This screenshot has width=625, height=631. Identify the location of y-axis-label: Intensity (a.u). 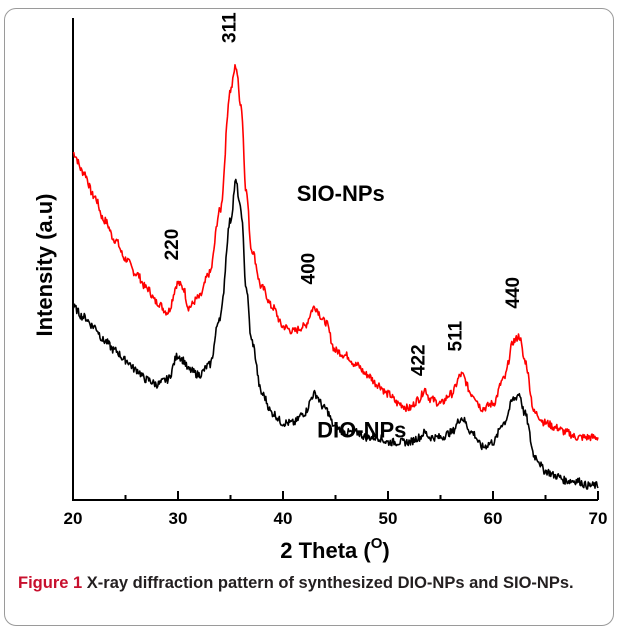
(44, 264).